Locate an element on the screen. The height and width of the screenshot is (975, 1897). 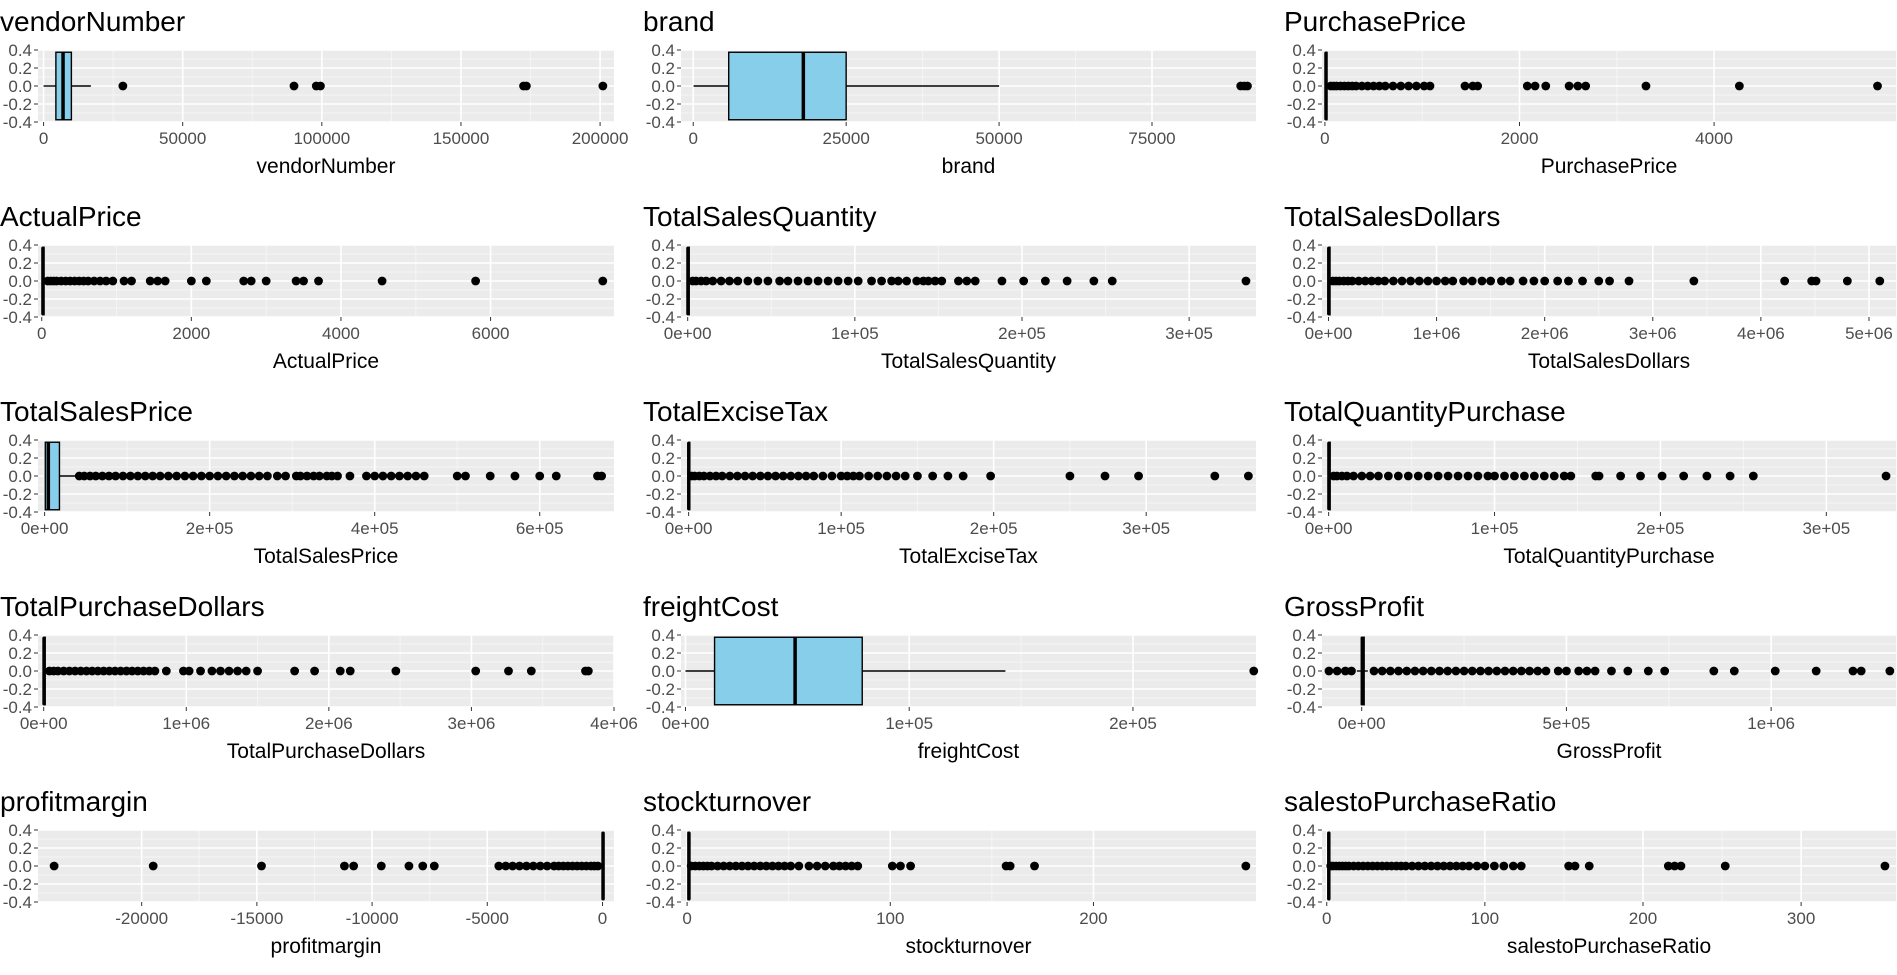
x-tick-label: 3e+05 is located at coordinates (1146, 528).